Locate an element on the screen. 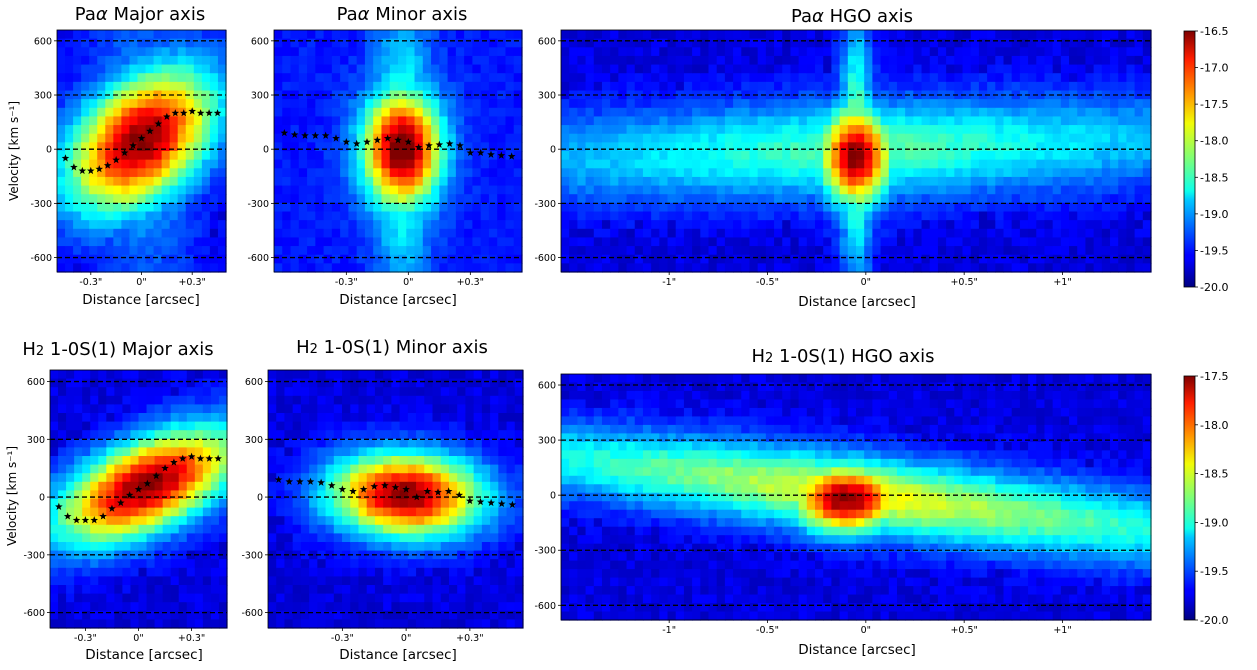  colorbar-tick-label: -20.0 is located at coordinates (1214, 620).